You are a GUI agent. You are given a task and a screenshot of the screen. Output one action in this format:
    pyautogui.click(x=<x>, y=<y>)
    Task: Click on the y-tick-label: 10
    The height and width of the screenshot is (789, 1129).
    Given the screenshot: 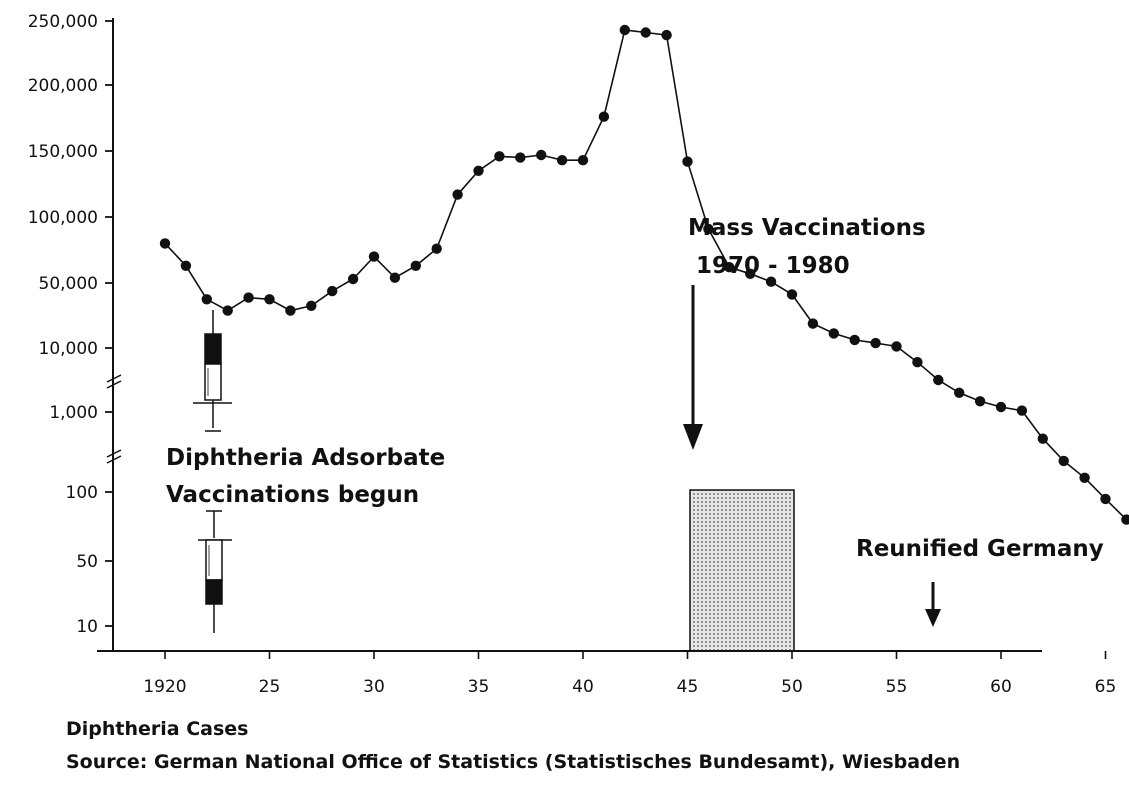 What is the action you would take?
    pyautogui.click(x=87, y=627)
    